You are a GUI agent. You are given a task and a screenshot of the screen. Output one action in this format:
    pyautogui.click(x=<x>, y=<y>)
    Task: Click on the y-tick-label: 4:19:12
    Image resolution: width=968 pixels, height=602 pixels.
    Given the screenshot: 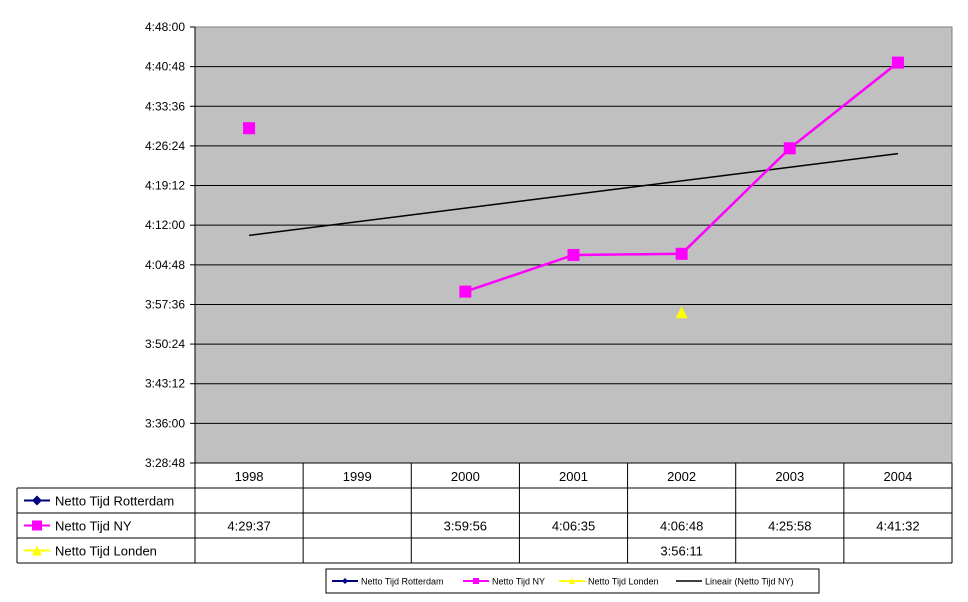 What is the action you would take?
    pyautogui.click(x=165, y=186)
    